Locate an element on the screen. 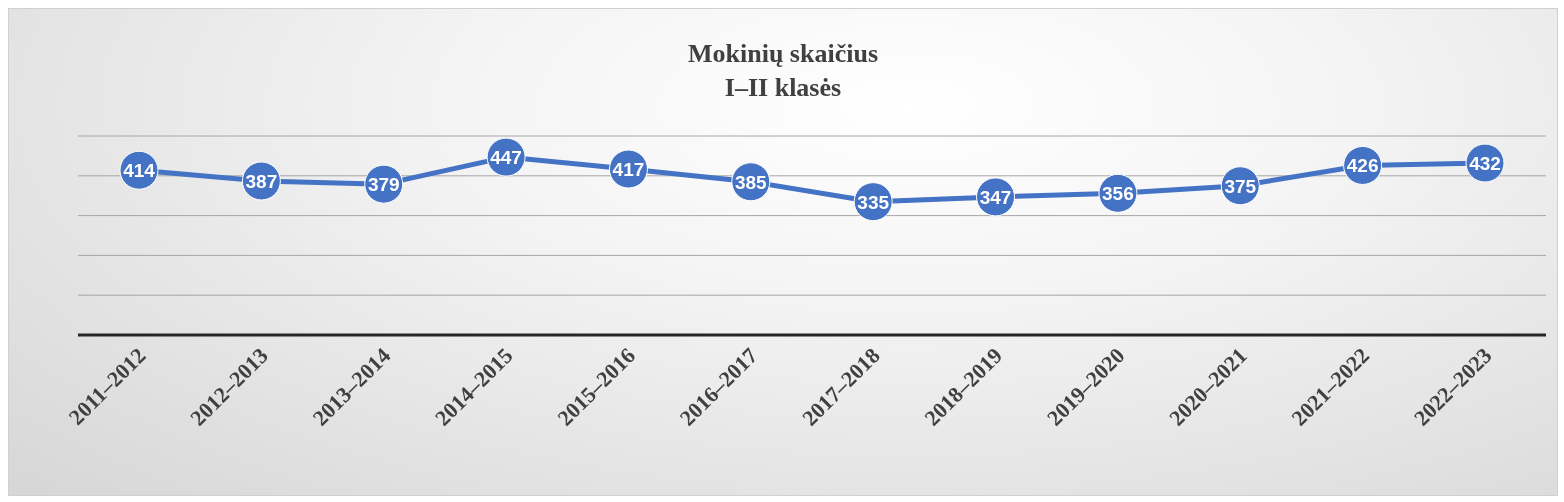 Image resolution: width=1564 pixels, height=502 pixels. data-label: 335 is located at coordinates (873, 202).